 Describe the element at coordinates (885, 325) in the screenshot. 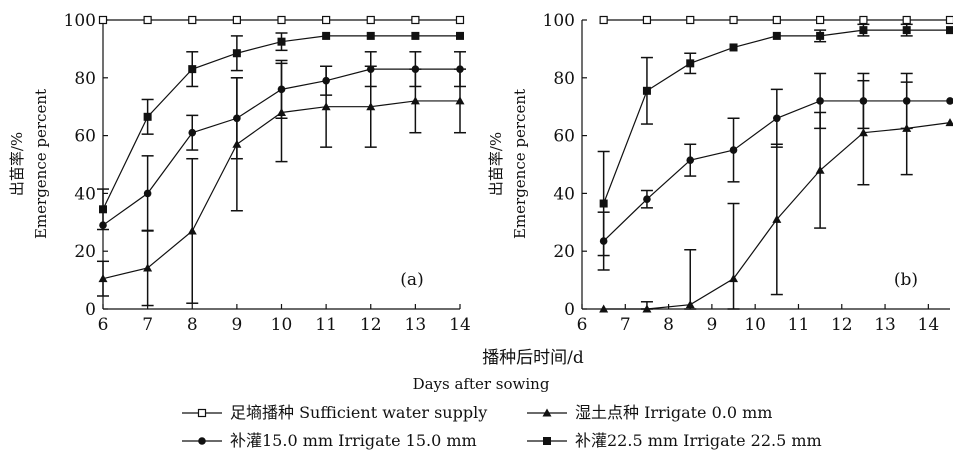

I see `x-tick-label: 13` at that location.